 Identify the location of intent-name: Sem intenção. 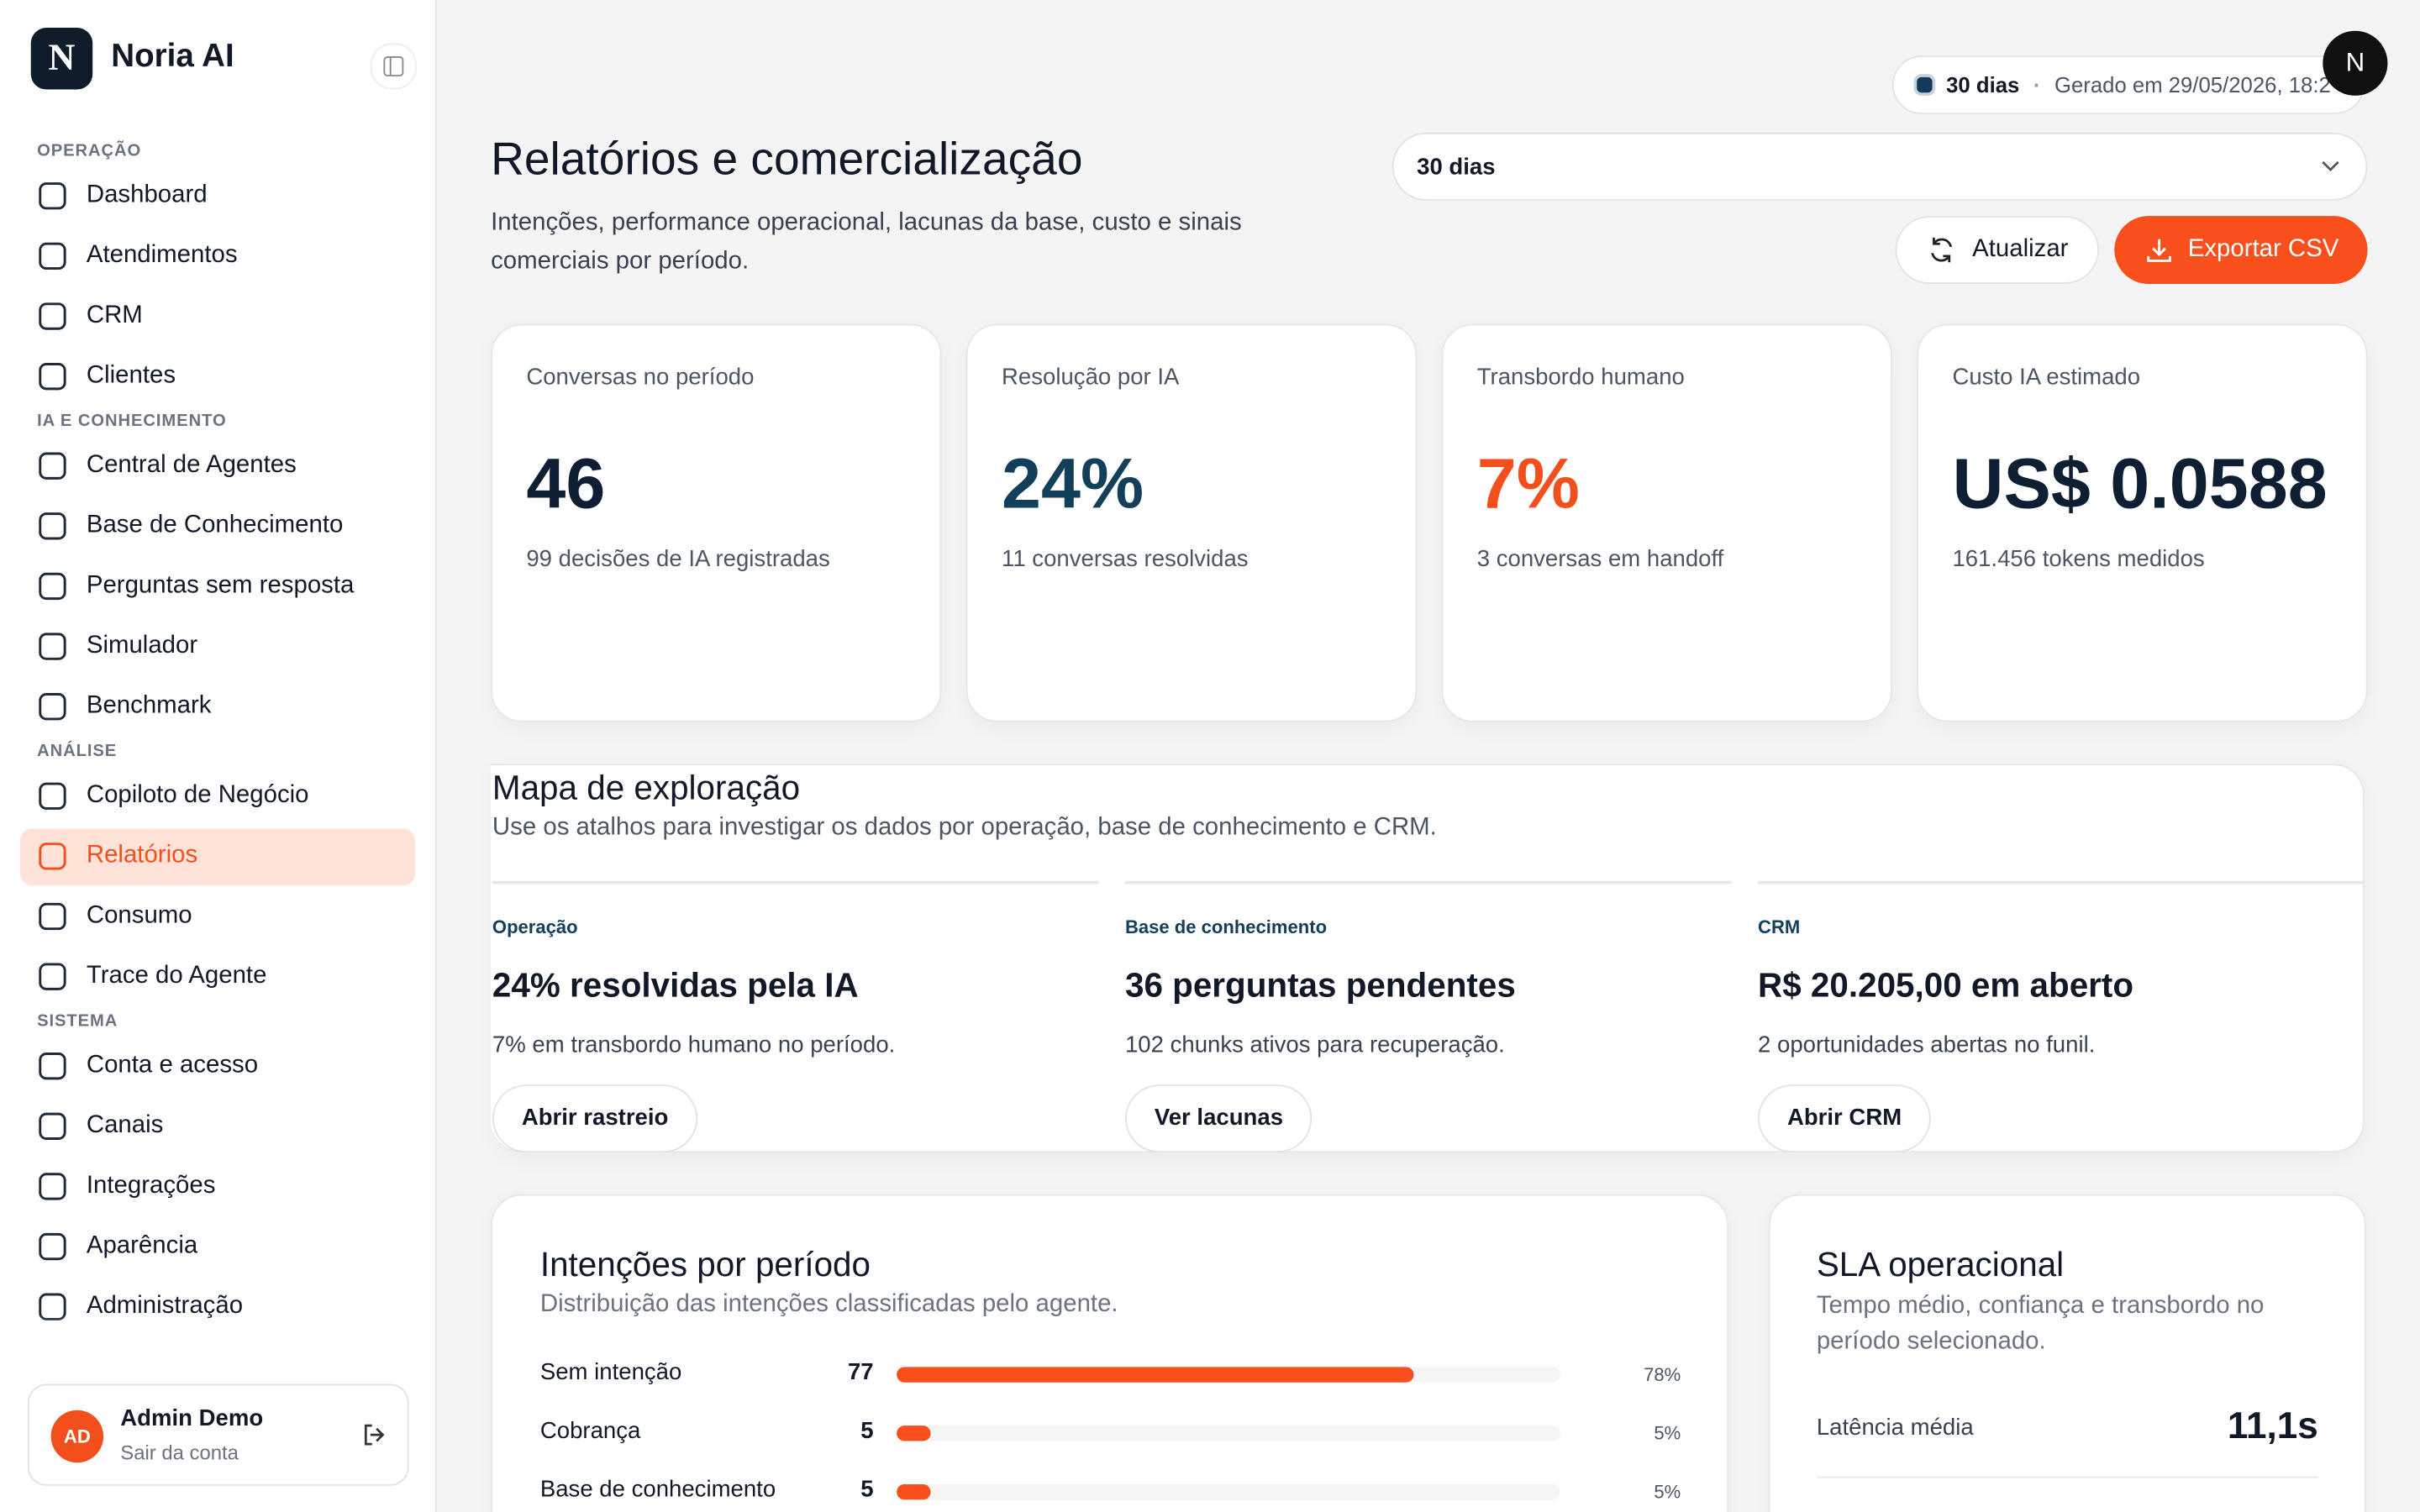
(611, 1372).